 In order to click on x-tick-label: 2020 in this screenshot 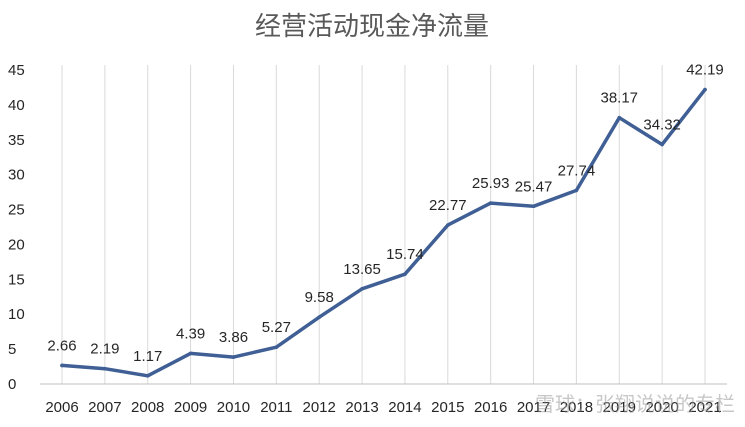, I will do `click(661, 407)`.